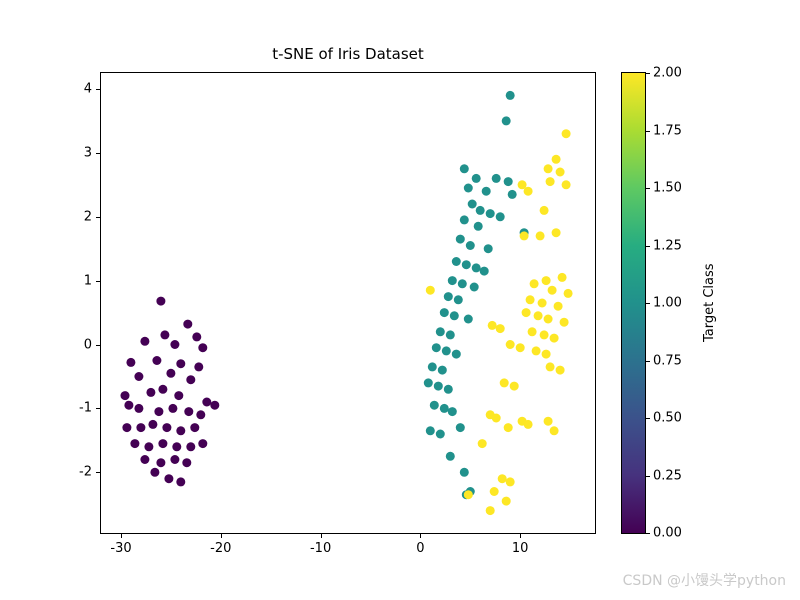 Image resolution: width=800 pixels, height=600 pixels. Describe the element at coordinates (87, 153) in the screenshot. I see `y-tick-label: 3` at that location.